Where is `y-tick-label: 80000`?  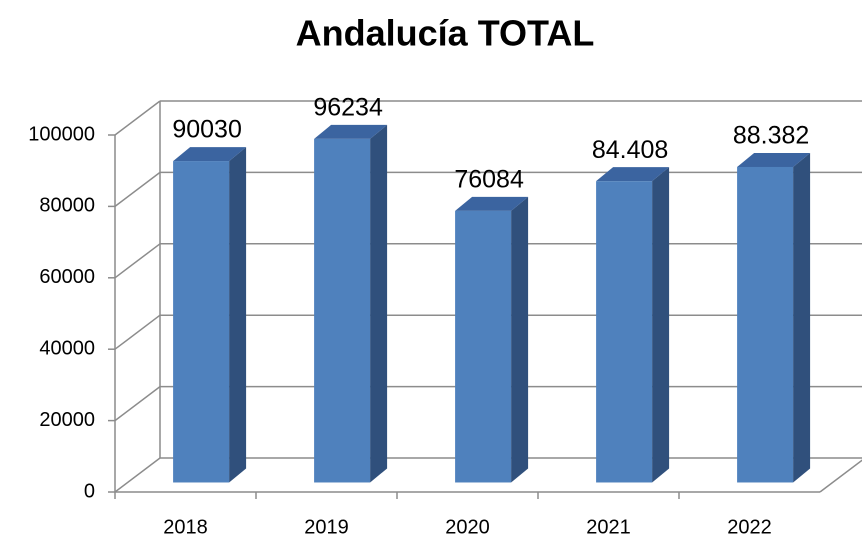 y-tick-label: 80000 is located at coordinates (67, 206).